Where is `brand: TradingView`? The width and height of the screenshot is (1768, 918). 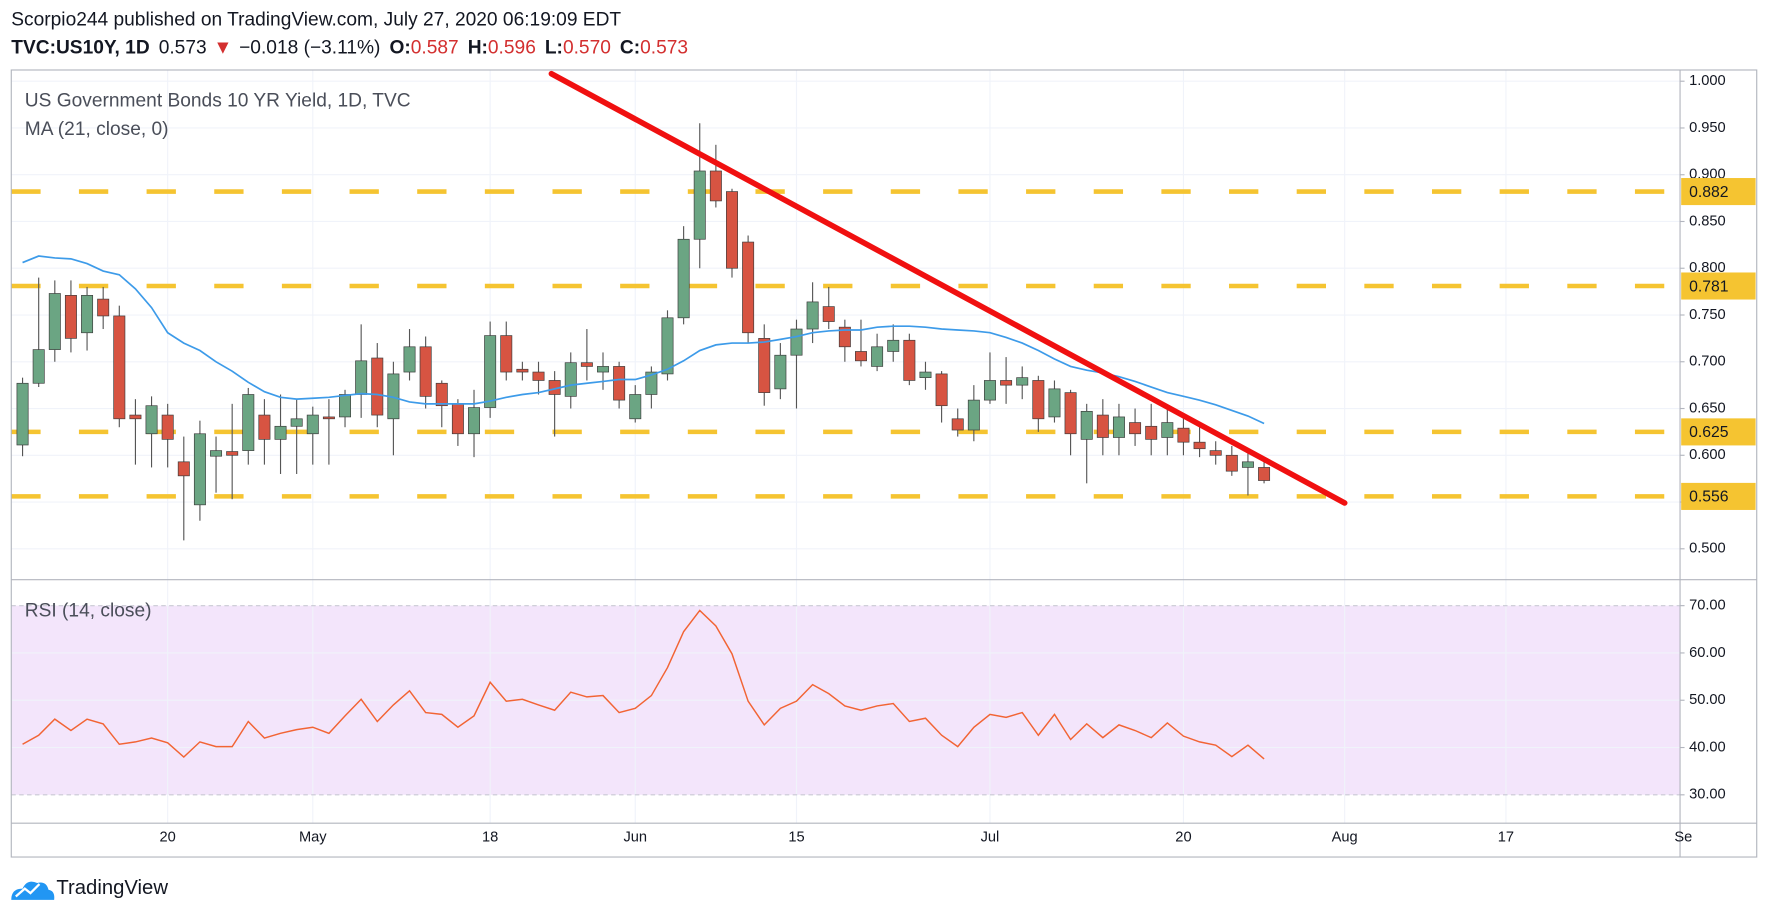 brand: TradingView is located at coordinates (112, 888).